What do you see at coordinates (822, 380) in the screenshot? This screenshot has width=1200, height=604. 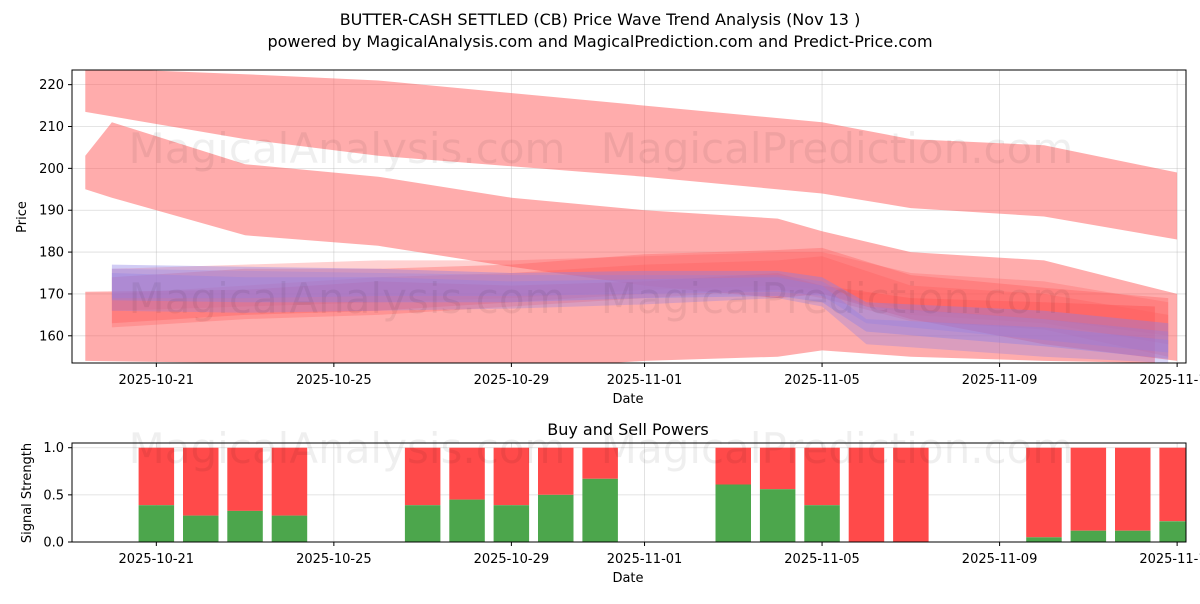 I see `price-x-tick-label: 2025-11-05` at bounding box center [822, 380].